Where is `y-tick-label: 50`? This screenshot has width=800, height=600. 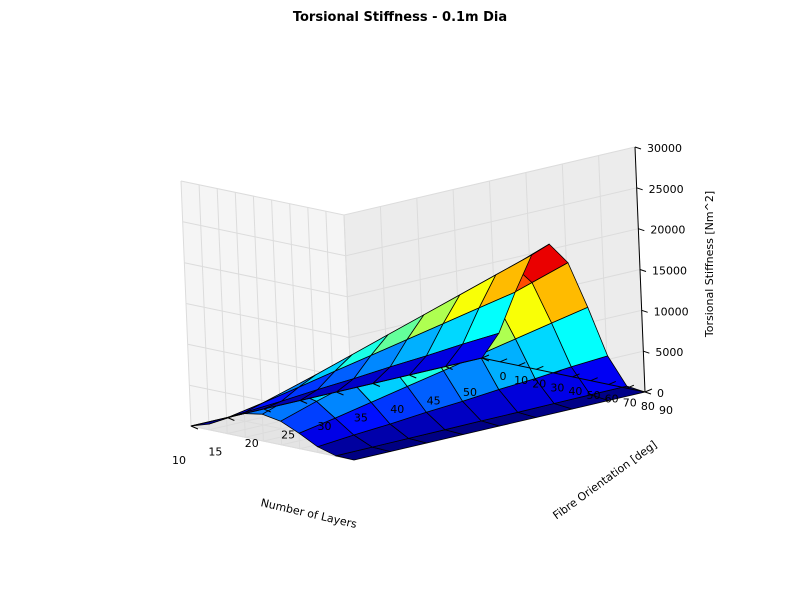 y-tick-label: 50 is located at coordinates (594, 395).